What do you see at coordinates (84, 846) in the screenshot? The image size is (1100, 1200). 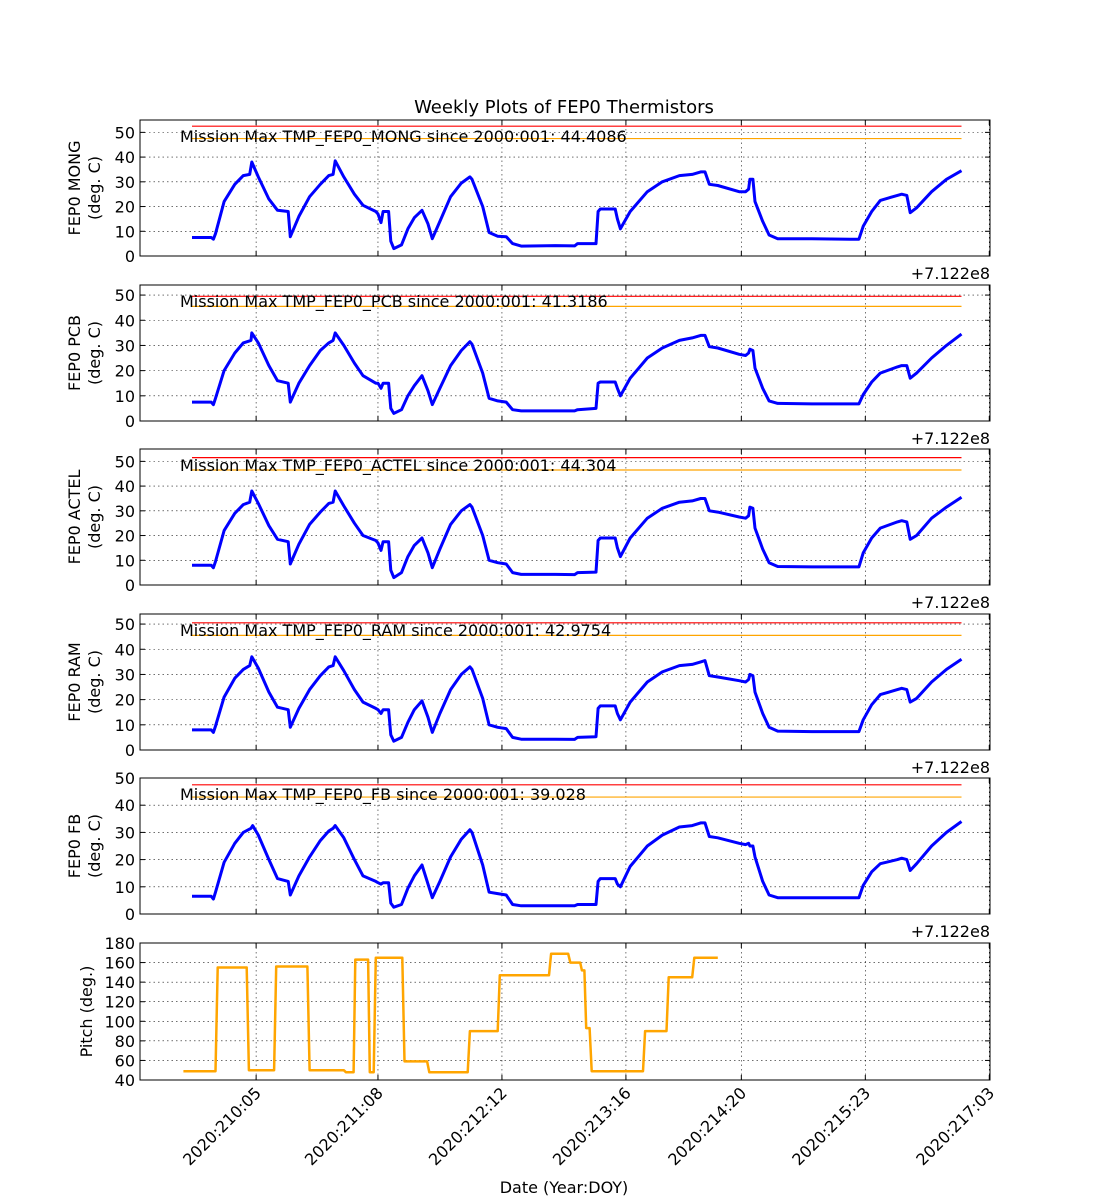 I see `y-axis-label: FEP0 FB(deg. C)` at bounding box center [84, 846].